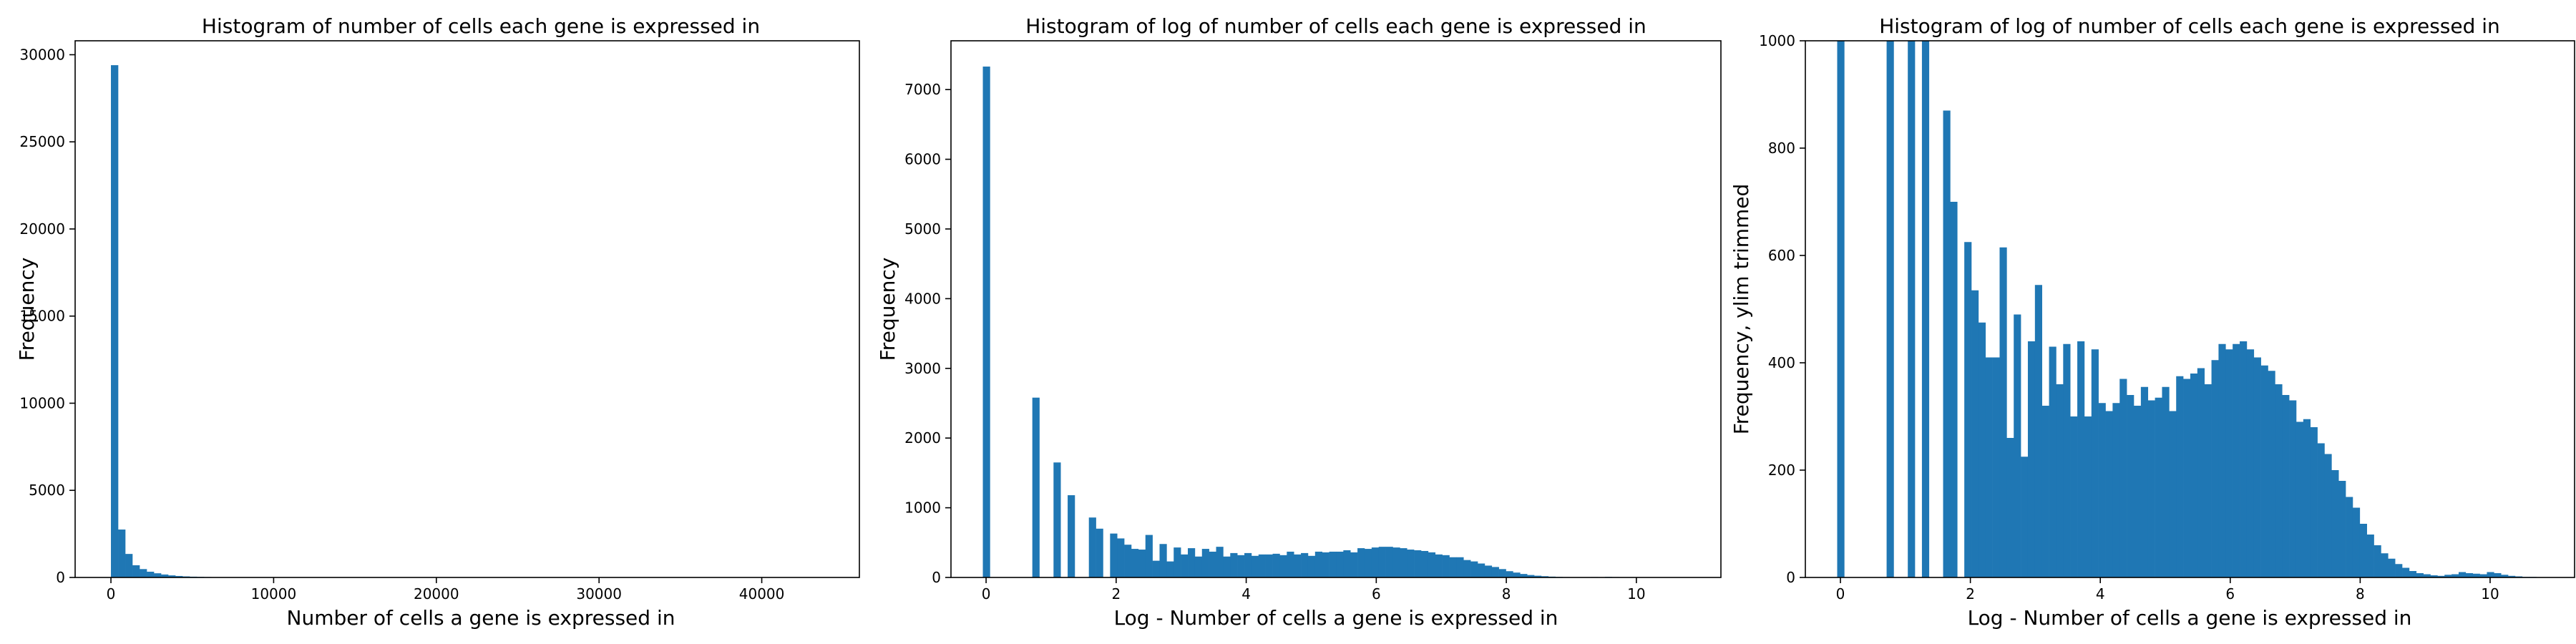 The image size is (2576, 644). I want to click on x-axis-label: Number of cells a gene is expressed in, so click(481, 618).